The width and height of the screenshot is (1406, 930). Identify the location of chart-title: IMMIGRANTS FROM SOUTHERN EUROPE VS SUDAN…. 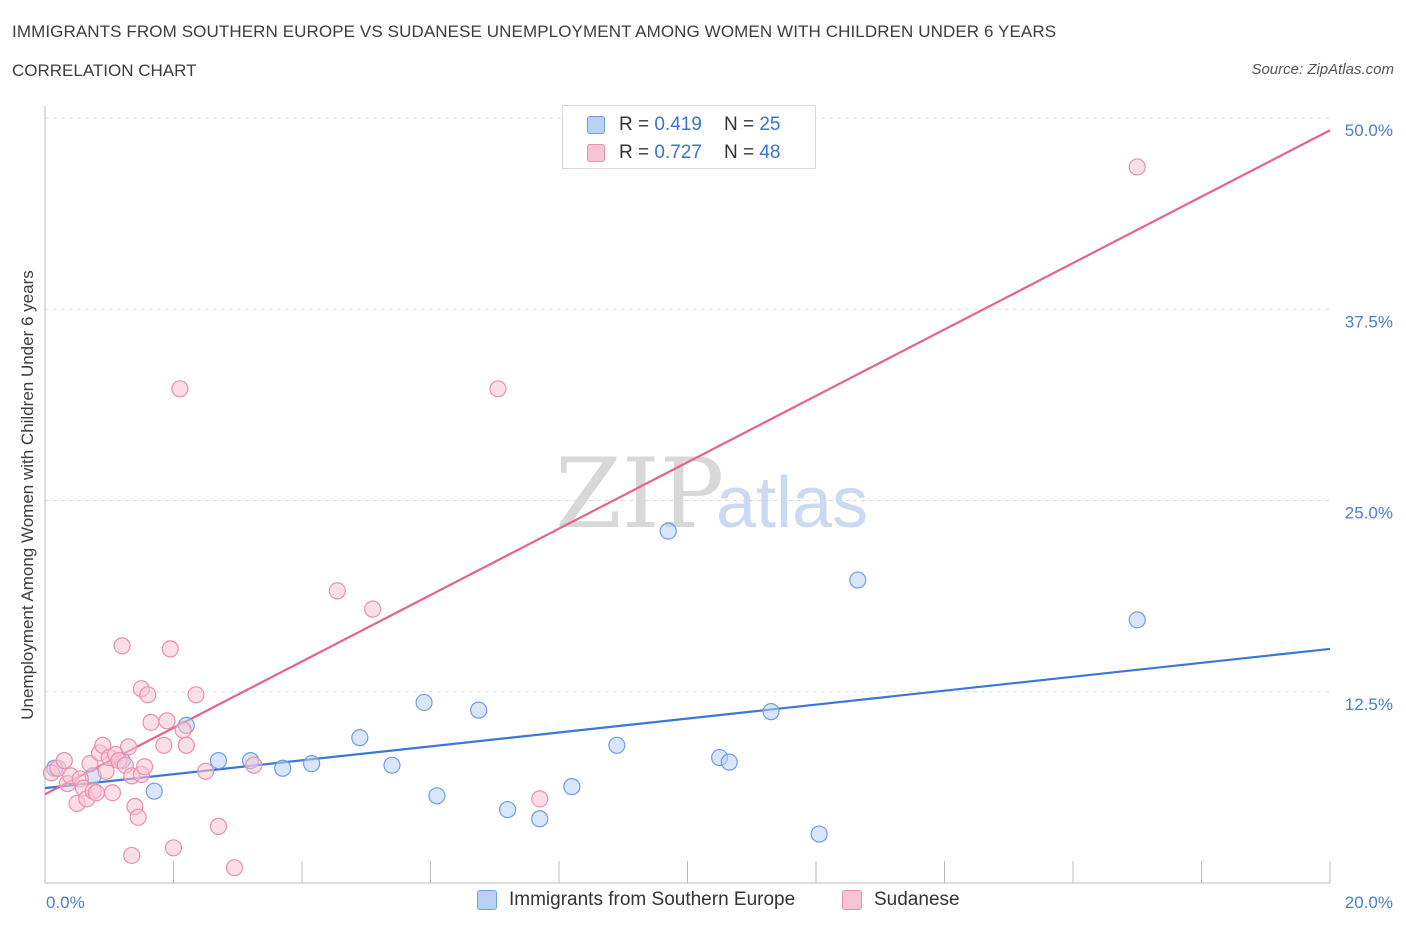
(534, 31).